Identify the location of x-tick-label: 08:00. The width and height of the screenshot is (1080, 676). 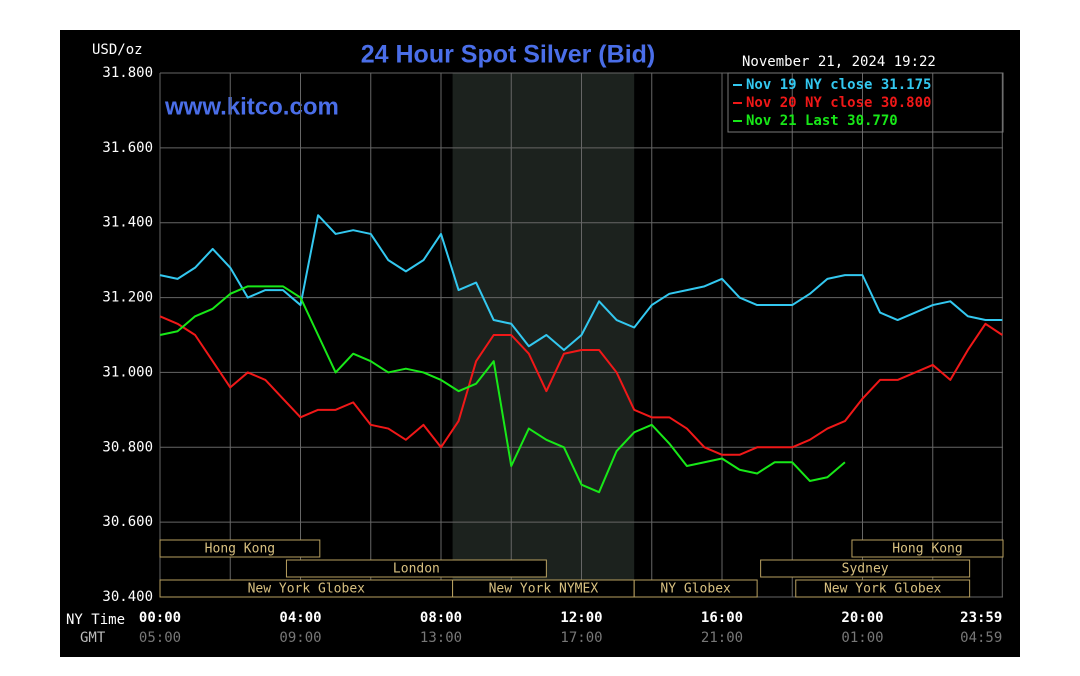
(441, 618).